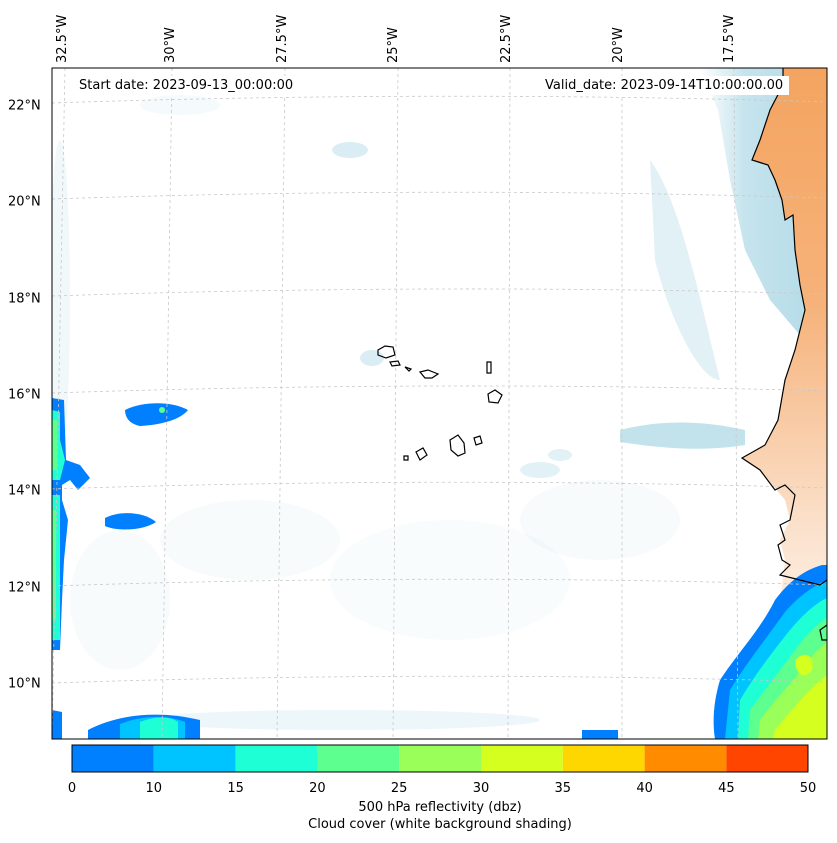 This screenshot has width=837, height=843. What do you see at coordinates (317, 788) in the screenshot?
I see `colorbar-tick-label: 20` at bounding box center [317, 788].